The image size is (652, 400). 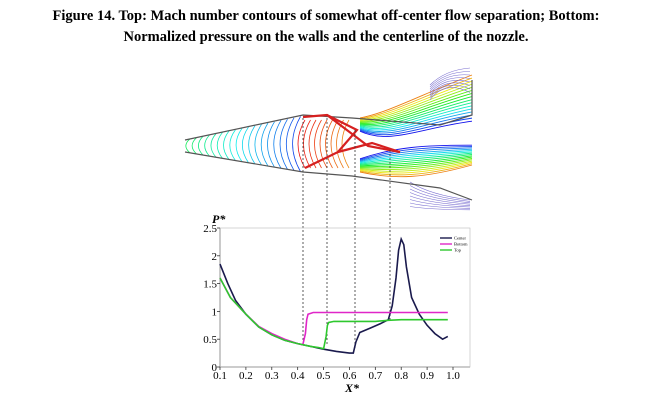 I want to click on legend-label: Center, so click(x=460, y=238).